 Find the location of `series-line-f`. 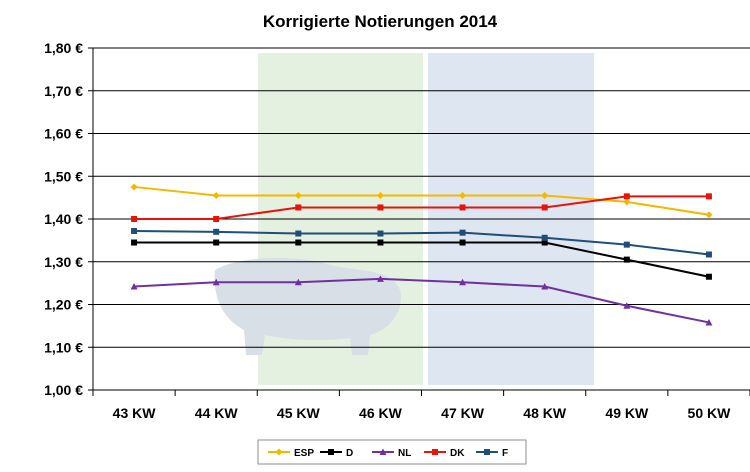

series-line-f is located at coordinates (422, 242).